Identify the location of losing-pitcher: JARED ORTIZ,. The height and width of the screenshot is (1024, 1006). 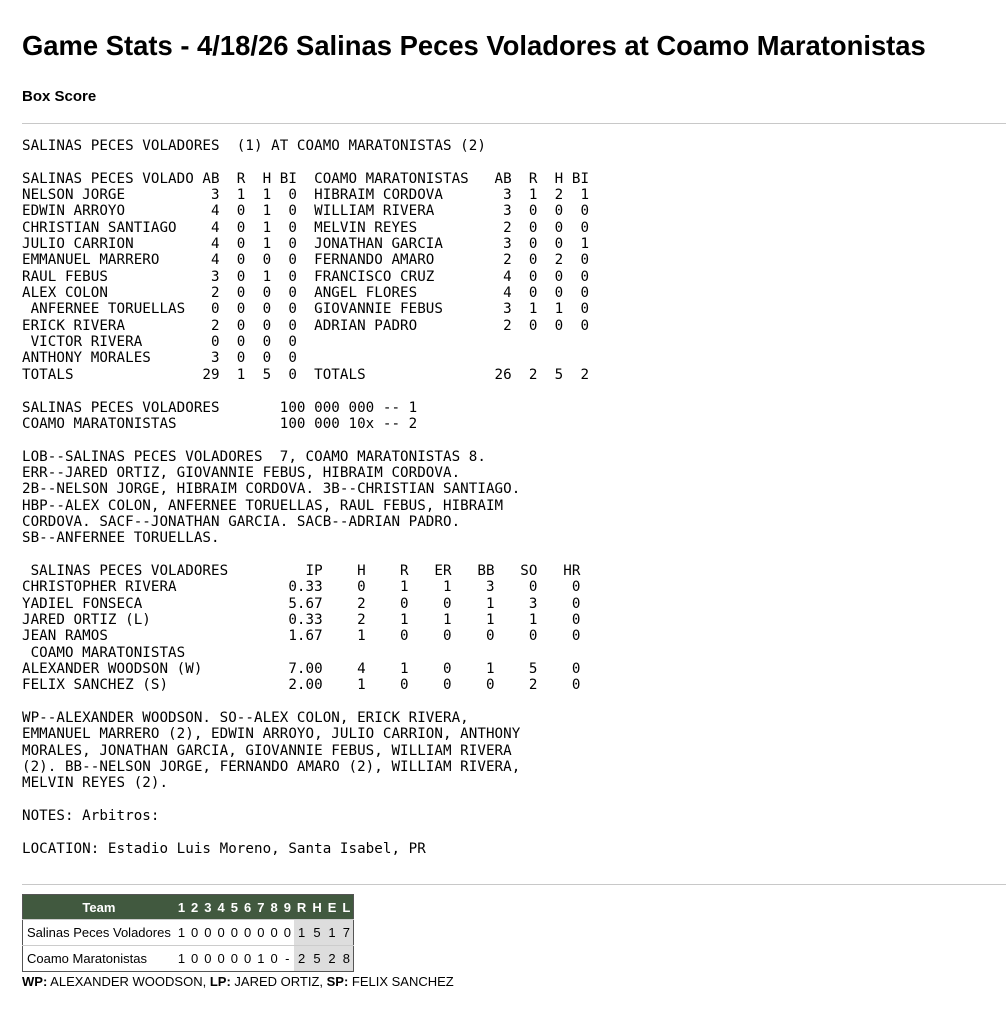
(278, 981).